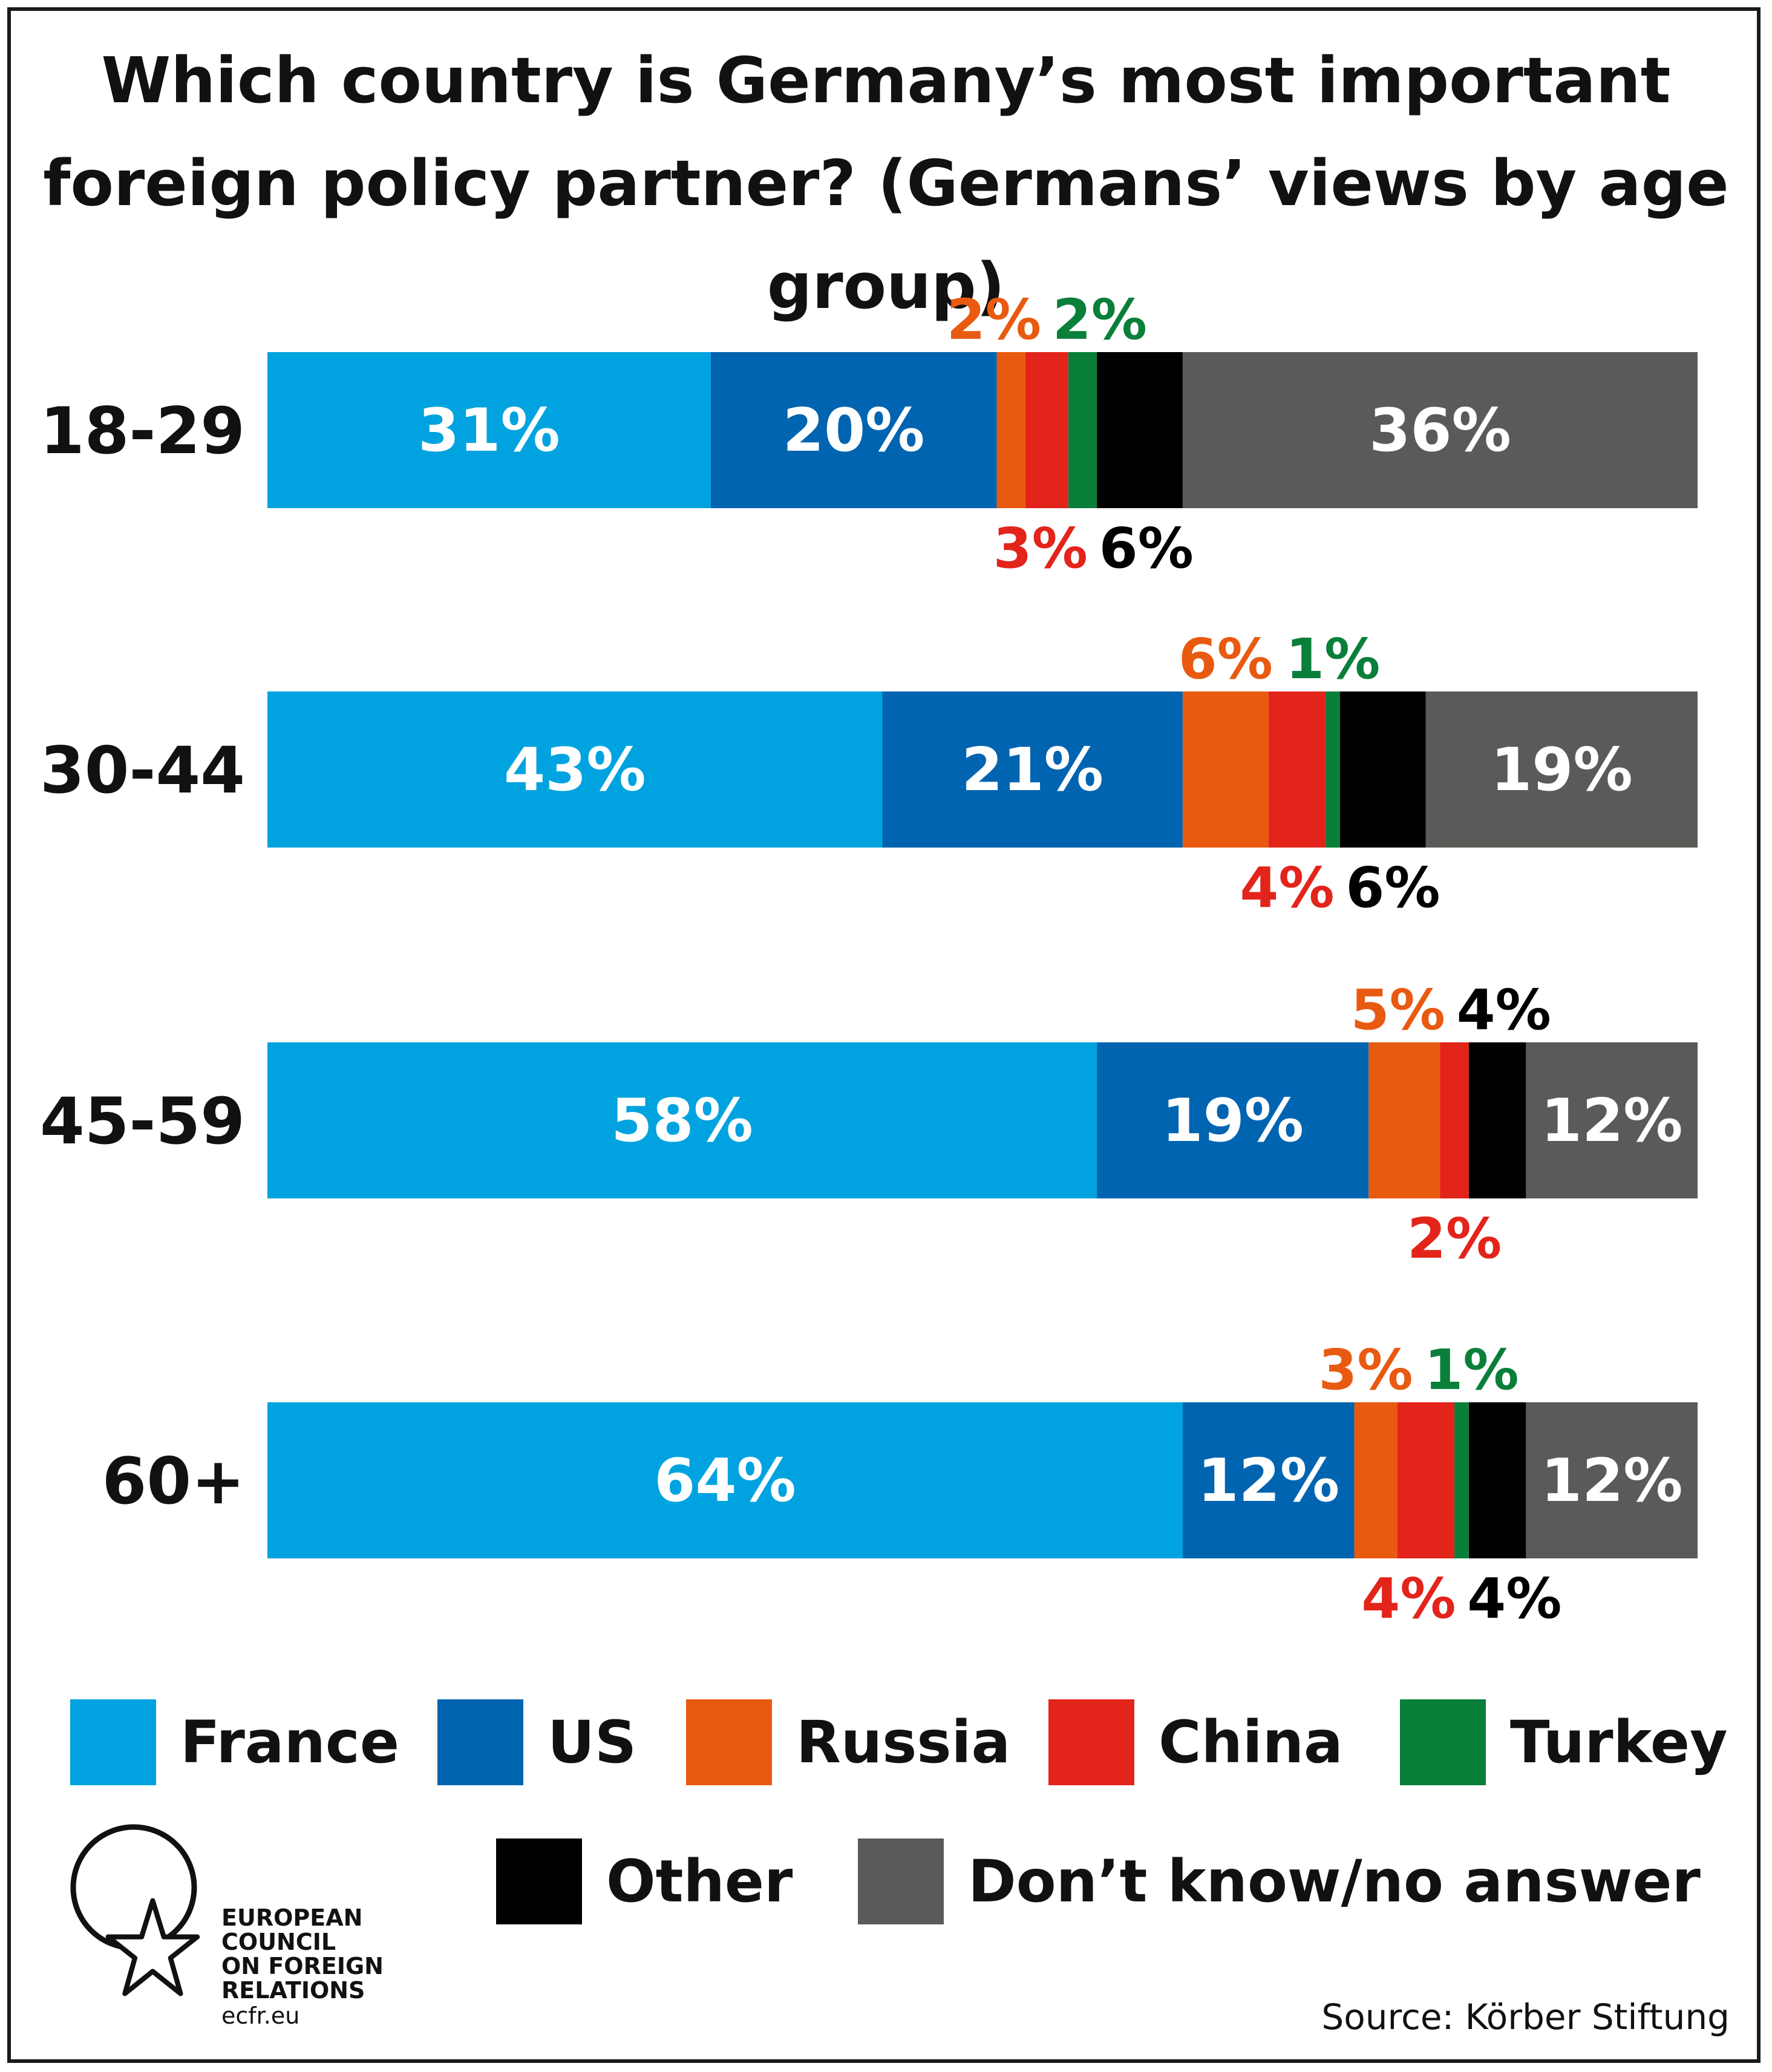 This screenshot has height=2072, width=1772. I want to click on data-label: 36%, so click(1440, 430).